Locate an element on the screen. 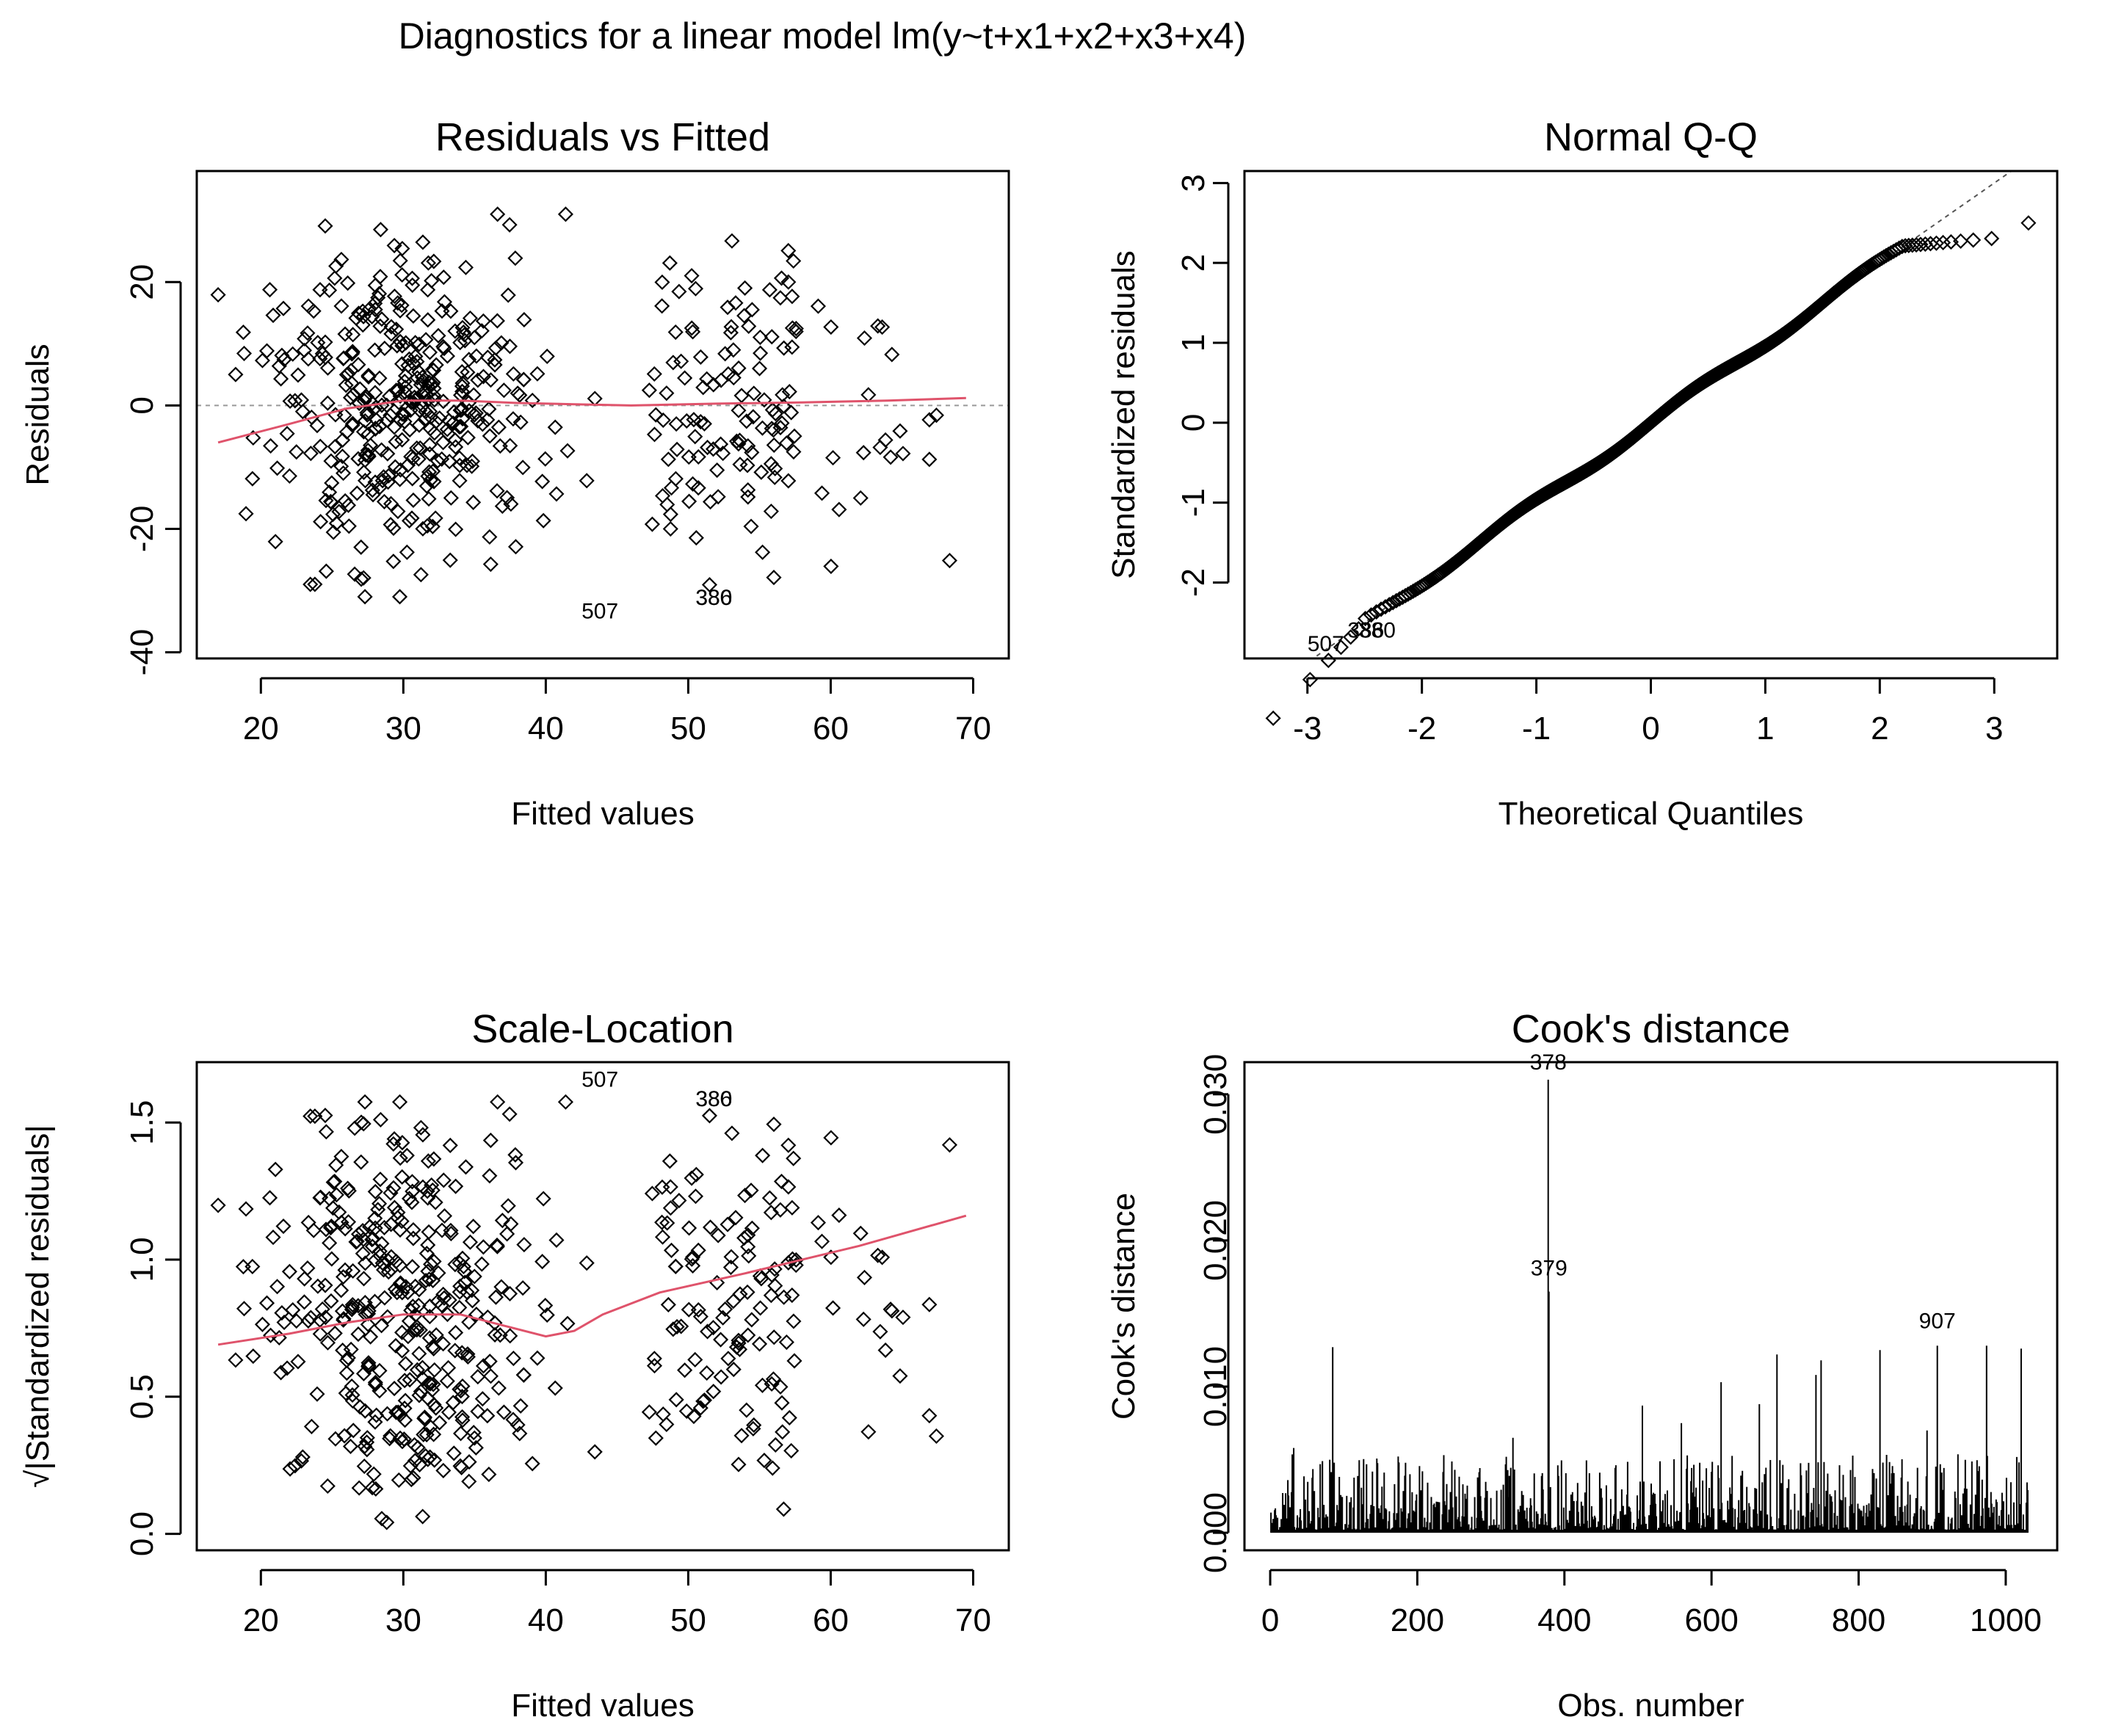  qq-point is located at coordinates (1385, 607).